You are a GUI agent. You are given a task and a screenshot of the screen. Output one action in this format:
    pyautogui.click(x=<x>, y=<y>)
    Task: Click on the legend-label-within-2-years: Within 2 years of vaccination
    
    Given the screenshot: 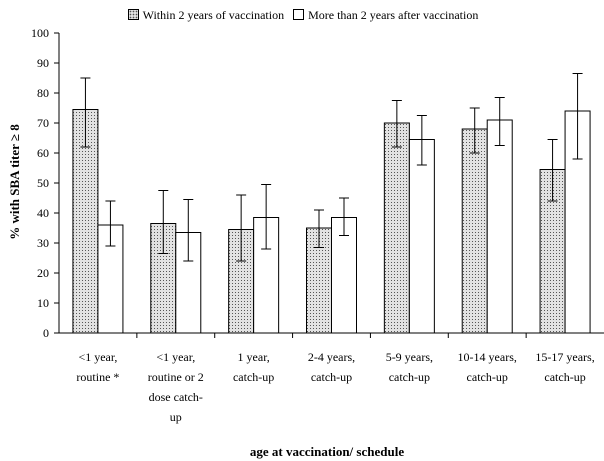 What is the action you would take?
    pyautogui.click(x=213, y=14)
    